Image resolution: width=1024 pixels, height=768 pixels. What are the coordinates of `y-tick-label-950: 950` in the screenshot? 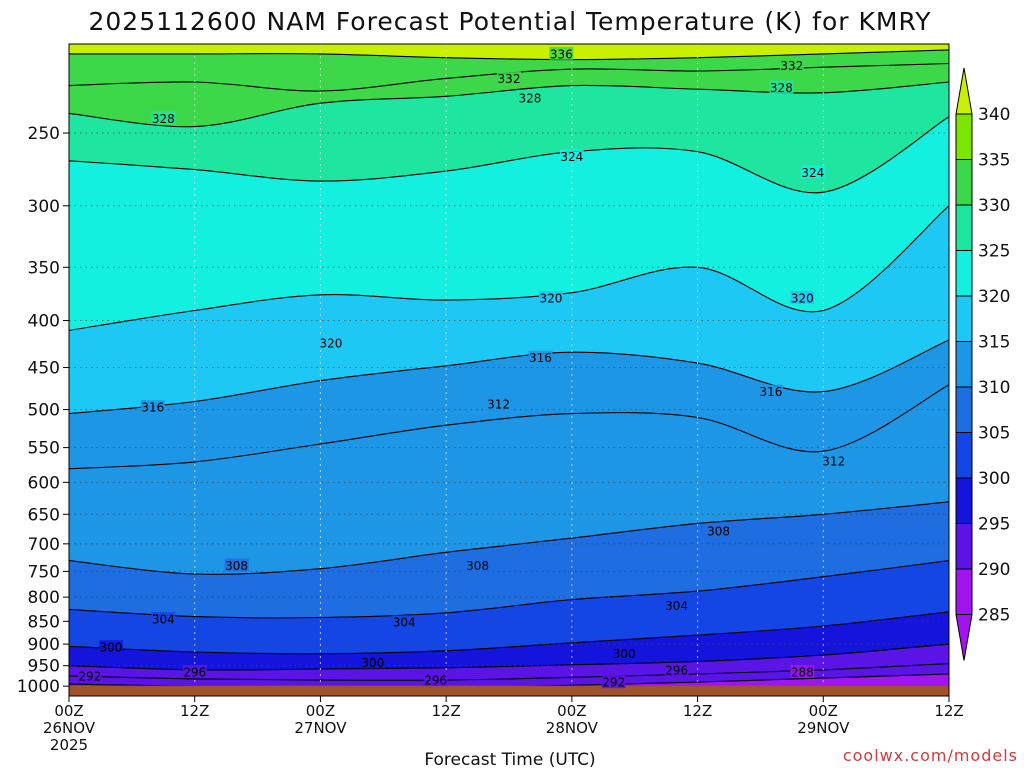 It's located at (44, 667).